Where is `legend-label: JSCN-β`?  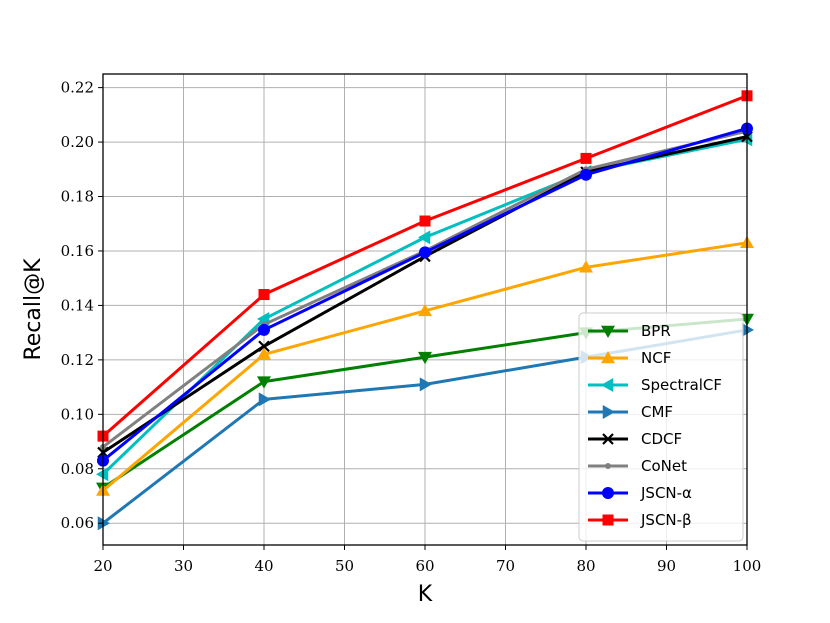
legend-label: JSCN-β is located at coordinates (666, 520).